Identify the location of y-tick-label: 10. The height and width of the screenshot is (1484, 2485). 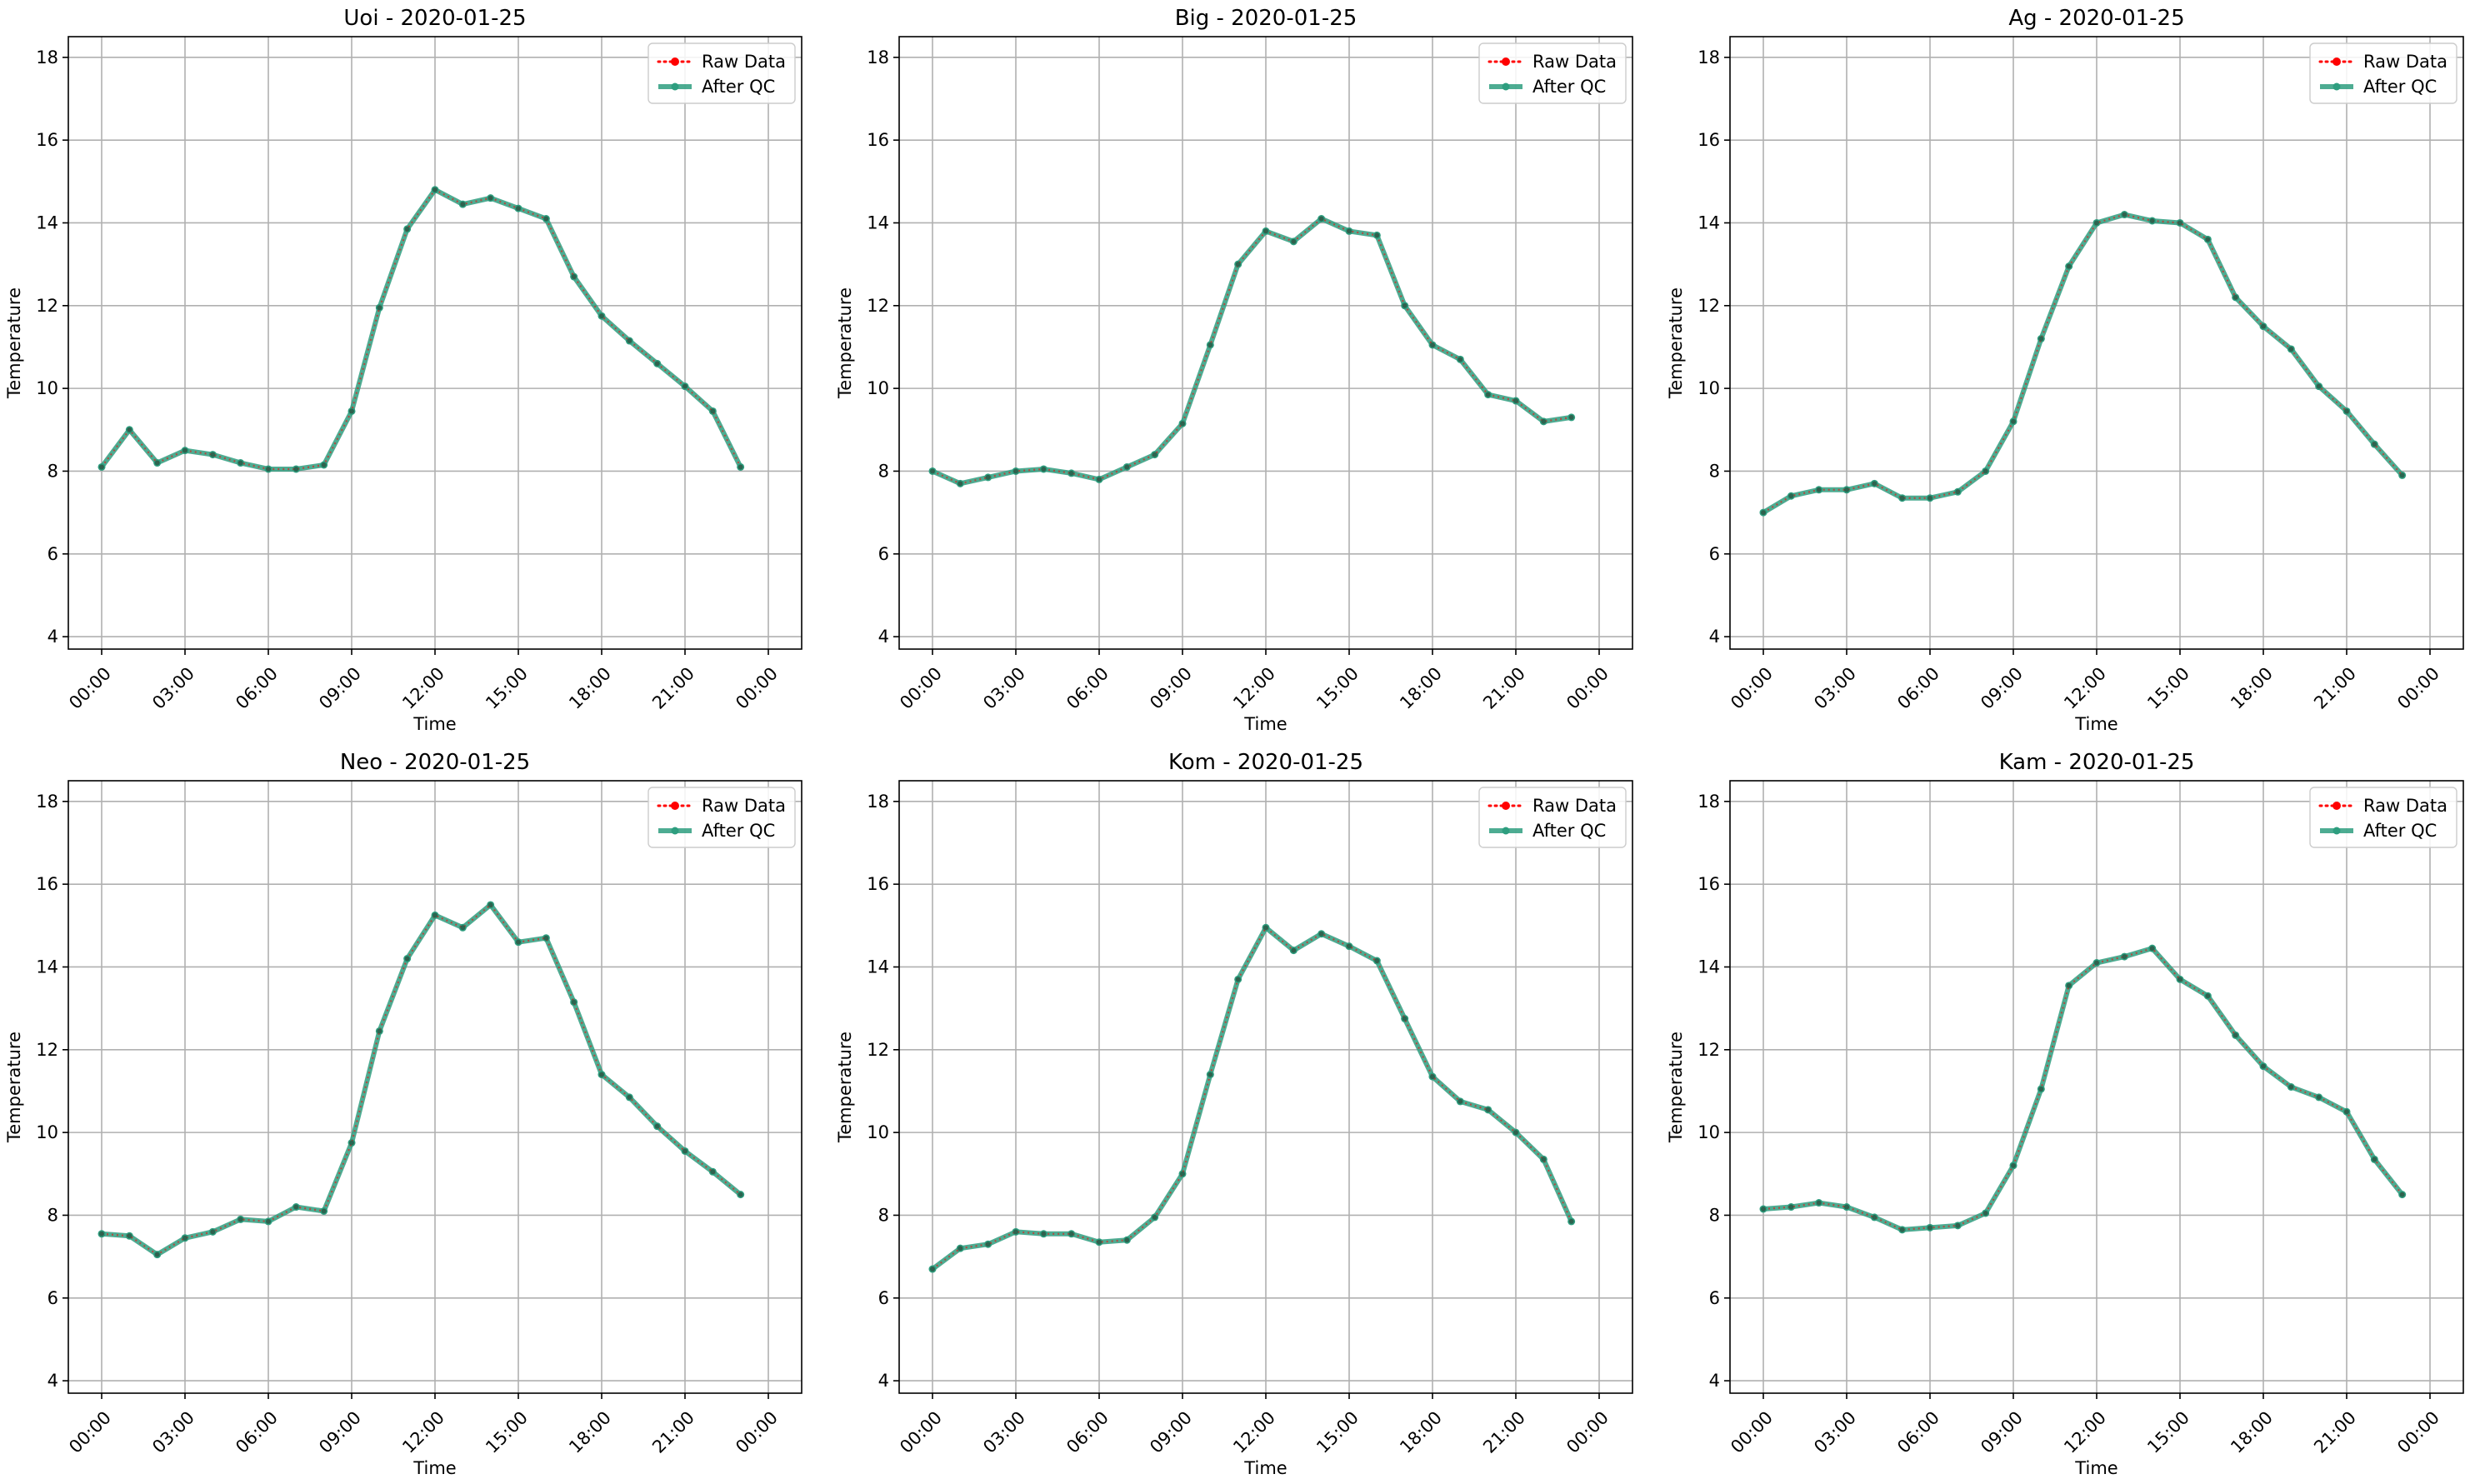
(1709, 1132).